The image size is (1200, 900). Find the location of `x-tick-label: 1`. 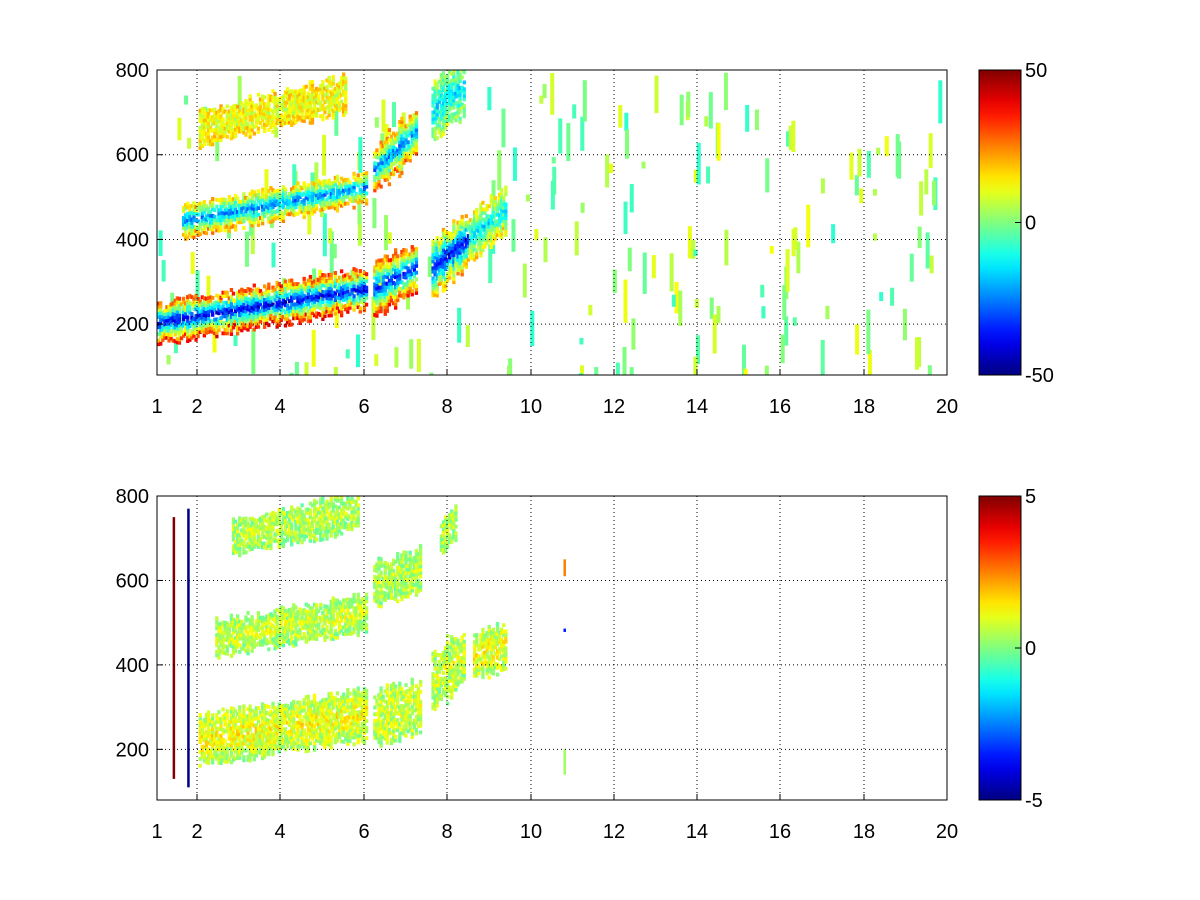

x-tick-label: 1 is located at coordinates (156, 407).